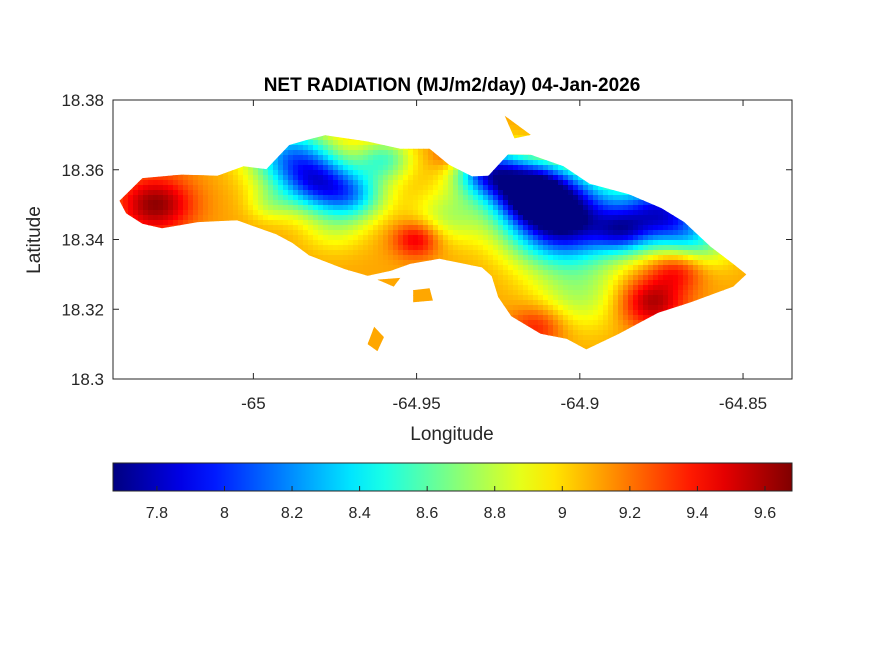 The image size is (875, 656). Describe the element at coordinates (452, 85) in the screenshot. I see `chart-title: NET RADIATION (MJ/m2/day) 04-Jan-2026` at that location.